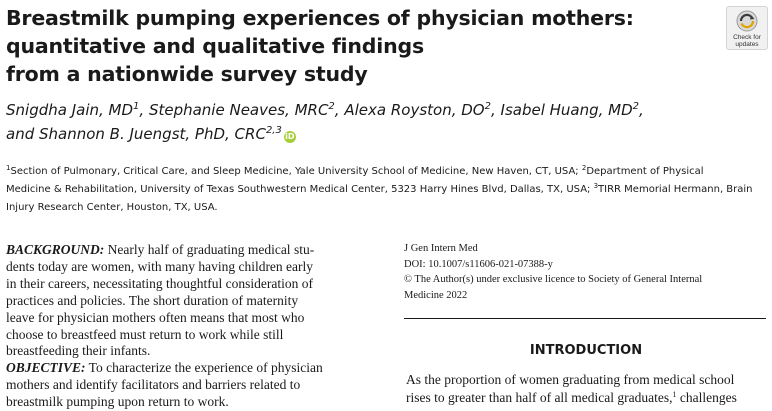  I want to click on title-line: from a nationwide survey study, so click(187, 74).